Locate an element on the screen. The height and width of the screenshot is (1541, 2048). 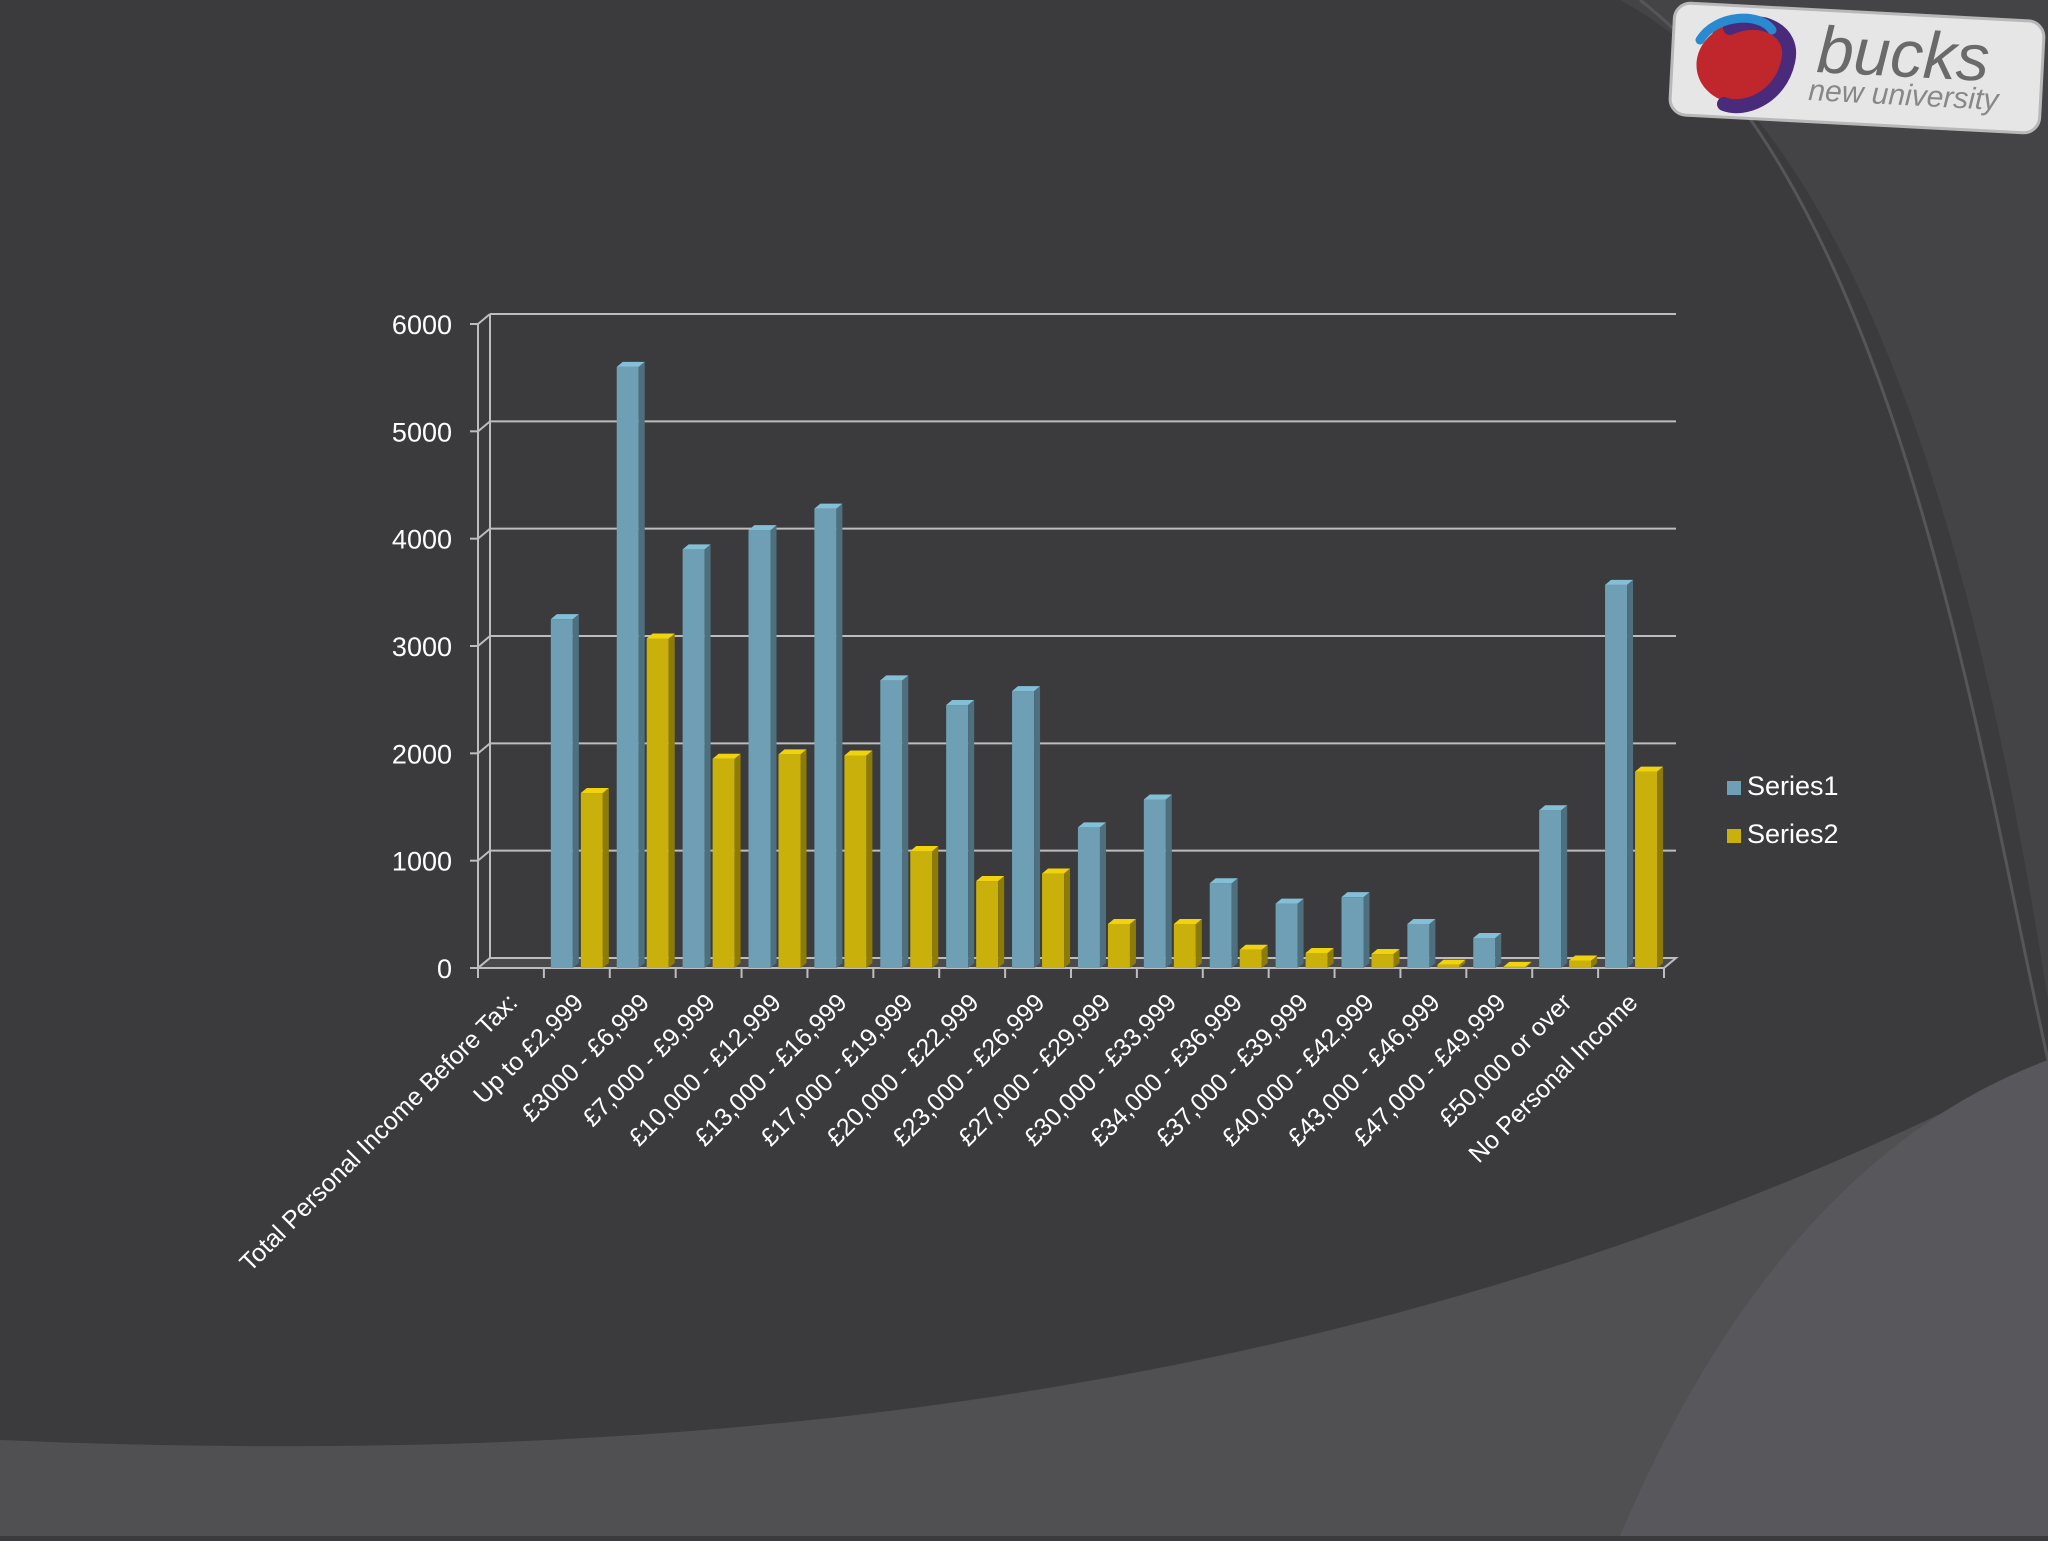
y-tick-label: 5000 is located at coordinates (422, 432).